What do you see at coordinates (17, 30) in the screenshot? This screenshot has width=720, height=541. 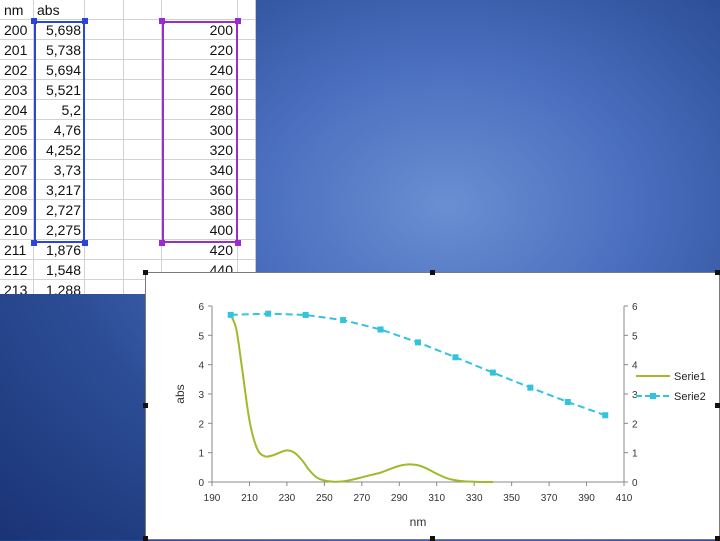 I see `nm-cell: 200` at bounding box center [17, 30].